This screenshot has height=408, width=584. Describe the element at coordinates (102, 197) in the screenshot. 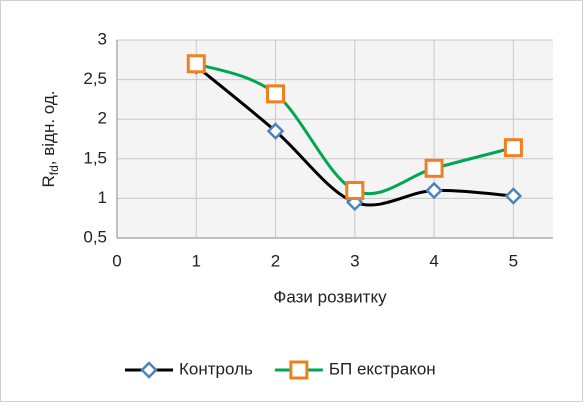

I see `y-tick-label: 1` at that location.